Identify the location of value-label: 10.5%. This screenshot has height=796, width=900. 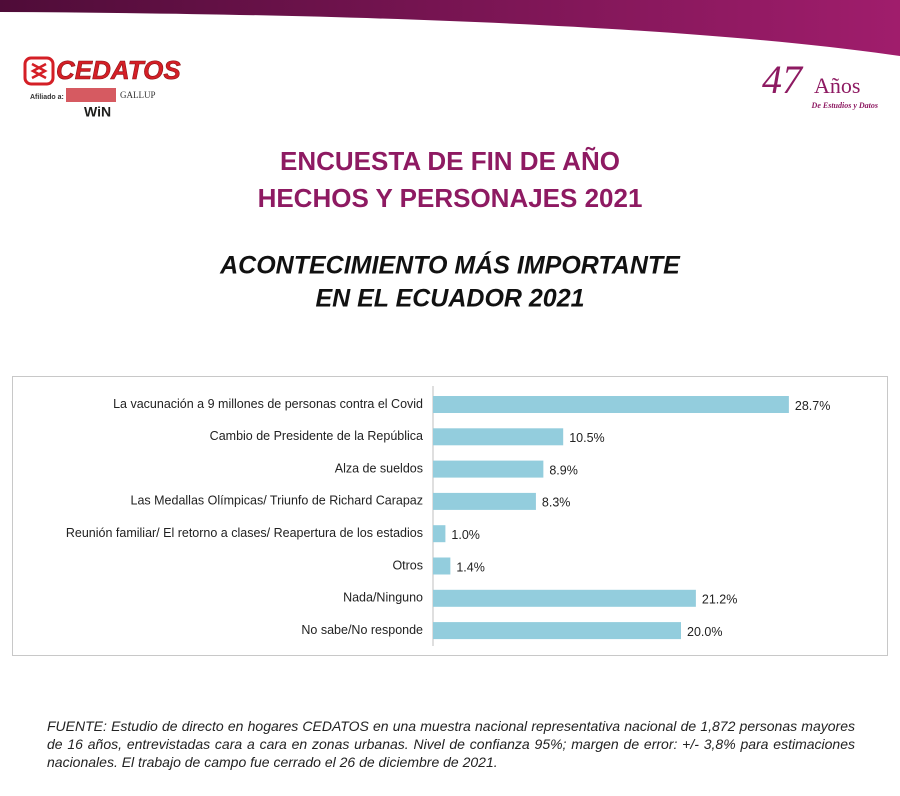
(586, 438).